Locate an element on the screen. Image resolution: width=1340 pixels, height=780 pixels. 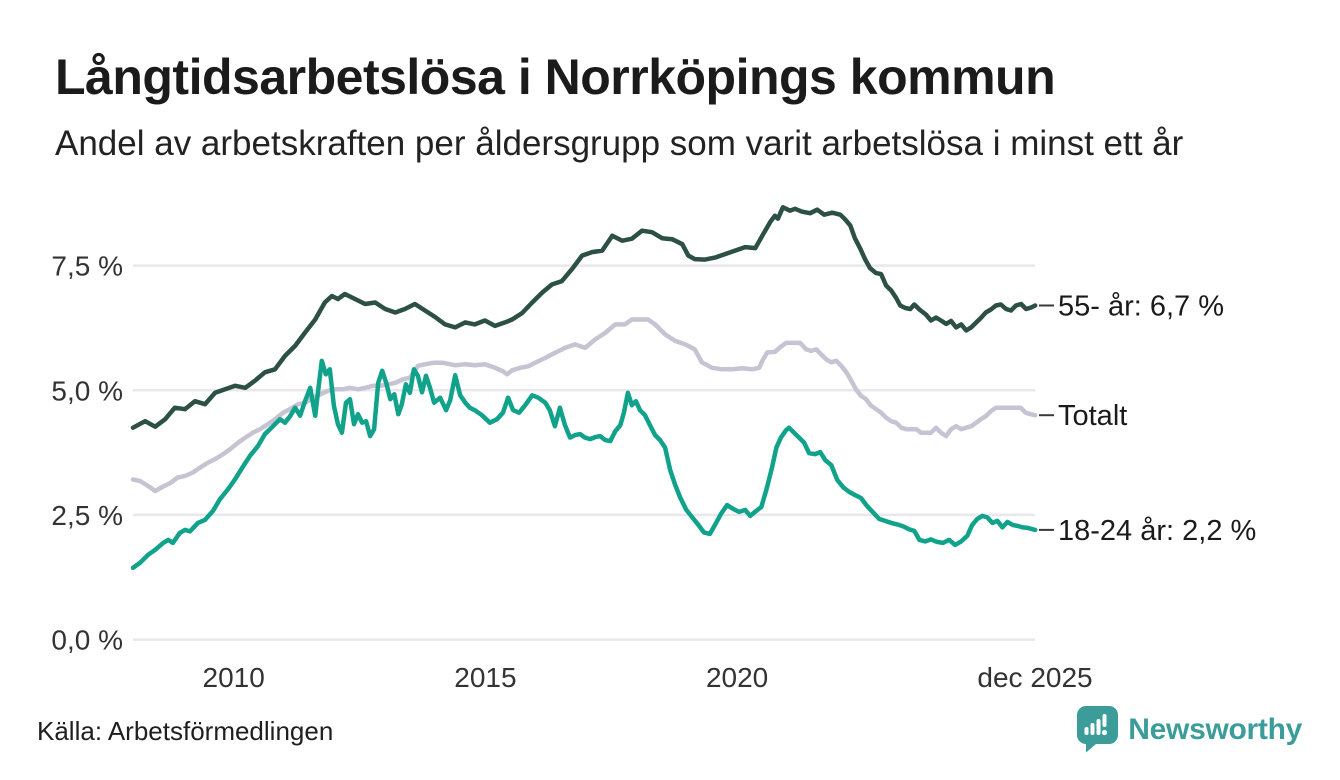
brand-name: Newsworthy is located at coordinates (1215, 729).